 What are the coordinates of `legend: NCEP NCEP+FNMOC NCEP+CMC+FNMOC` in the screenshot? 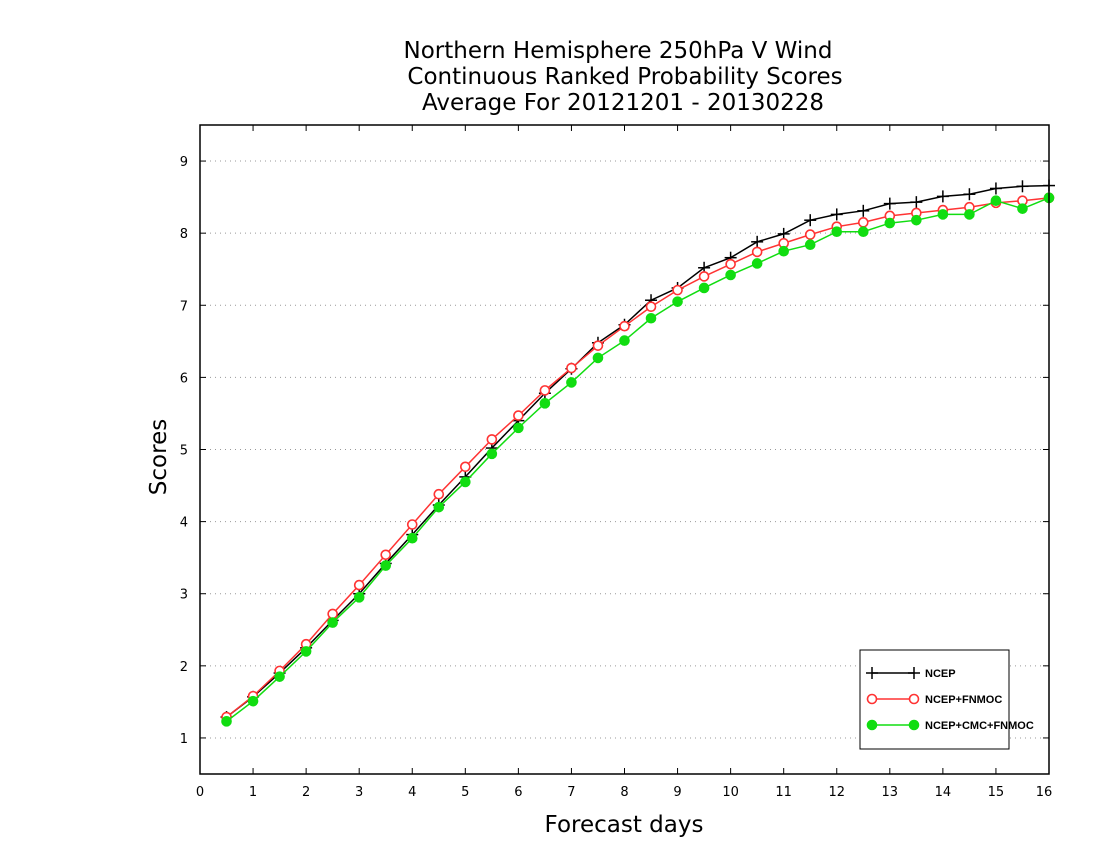 It's located at (946, 699).